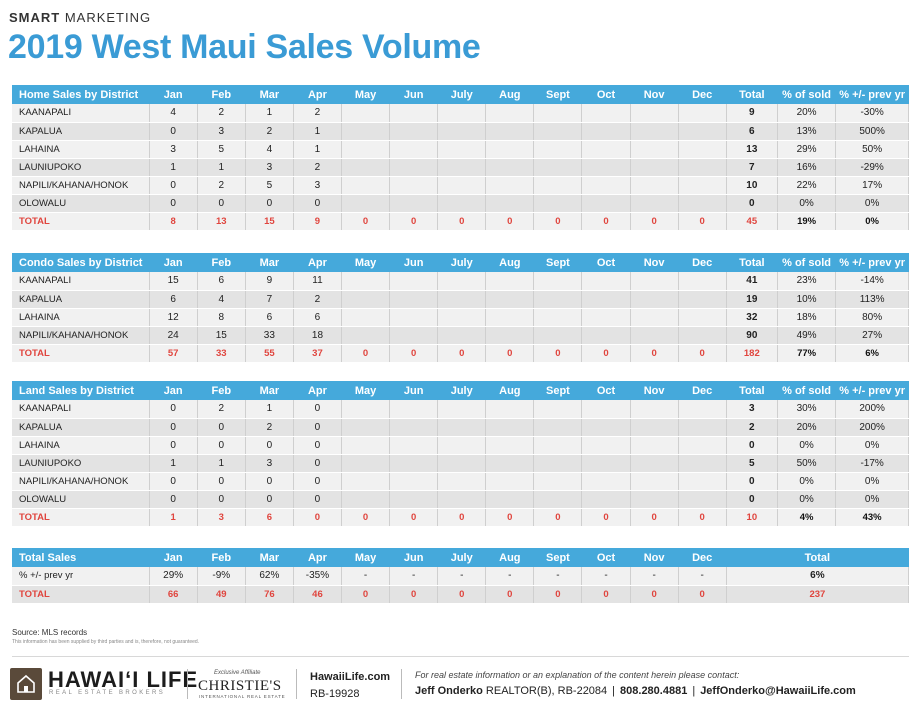 The image size is (922, 724). Describe the element at coordinates (872, 335) in the screenshot. I see `pct-change-cell: 27%` at that location.